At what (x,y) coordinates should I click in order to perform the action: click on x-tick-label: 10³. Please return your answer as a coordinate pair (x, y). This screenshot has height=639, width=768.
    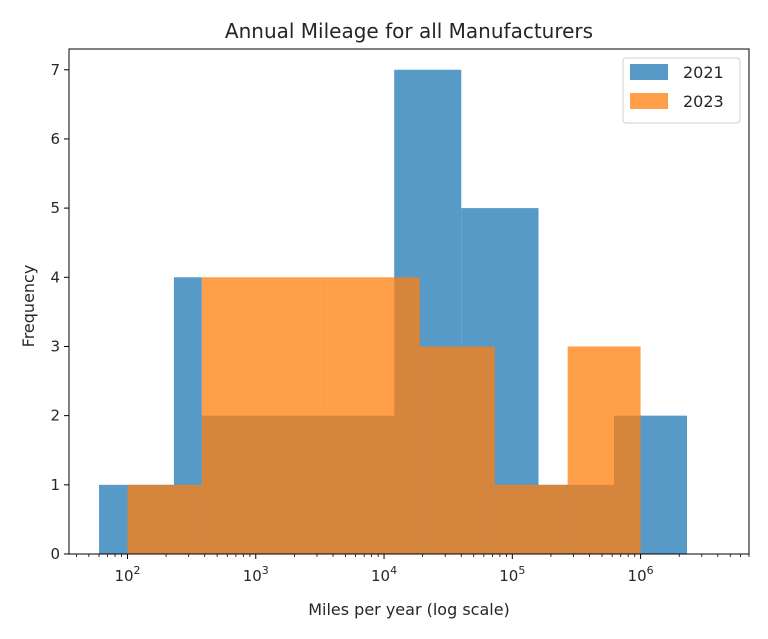
    Looking at the image, I should click on (256, 574).